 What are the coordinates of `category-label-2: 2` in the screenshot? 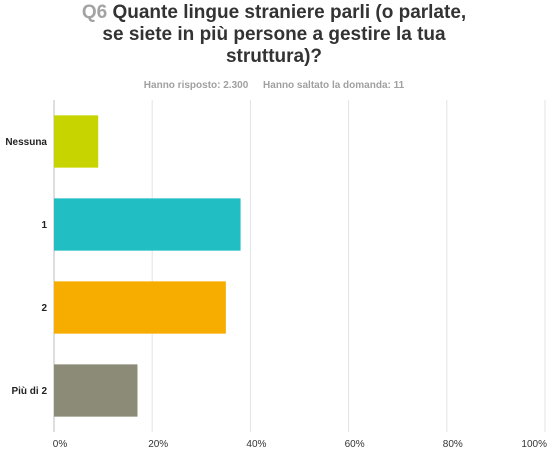 It's located at (44, 308).